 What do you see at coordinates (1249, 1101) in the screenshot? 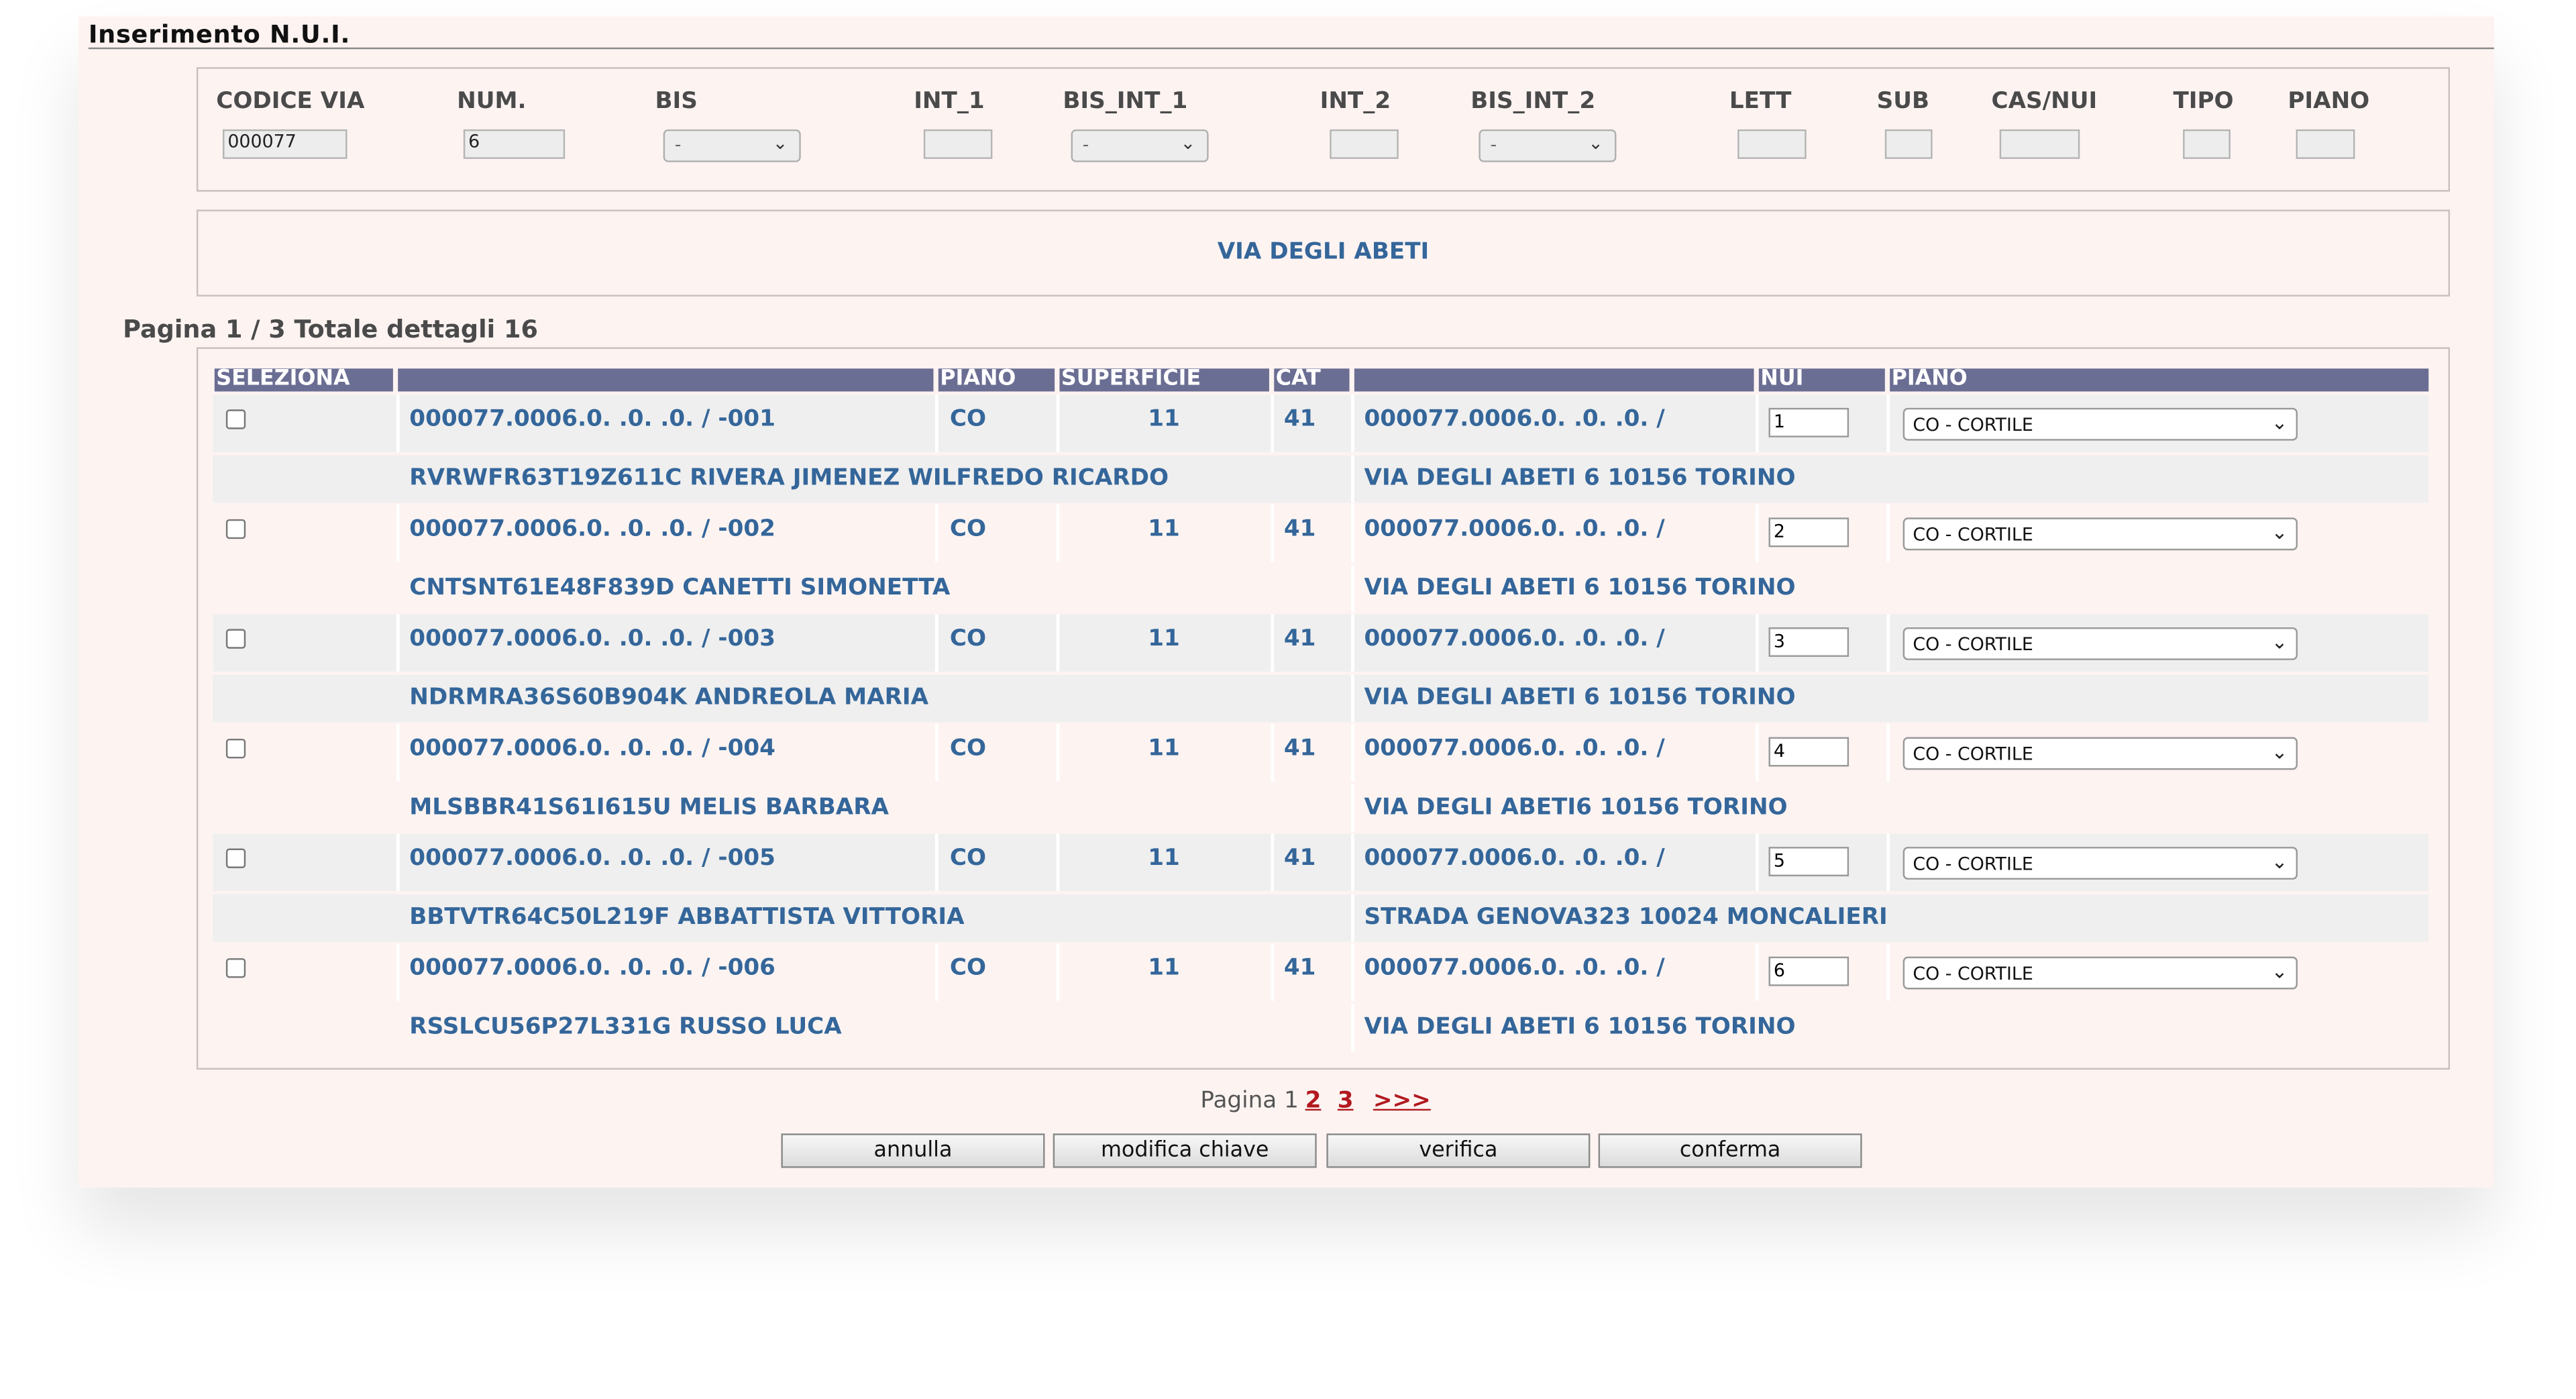
I see `pager-current: Pagina 1` at bounding box center [1249, 1101].